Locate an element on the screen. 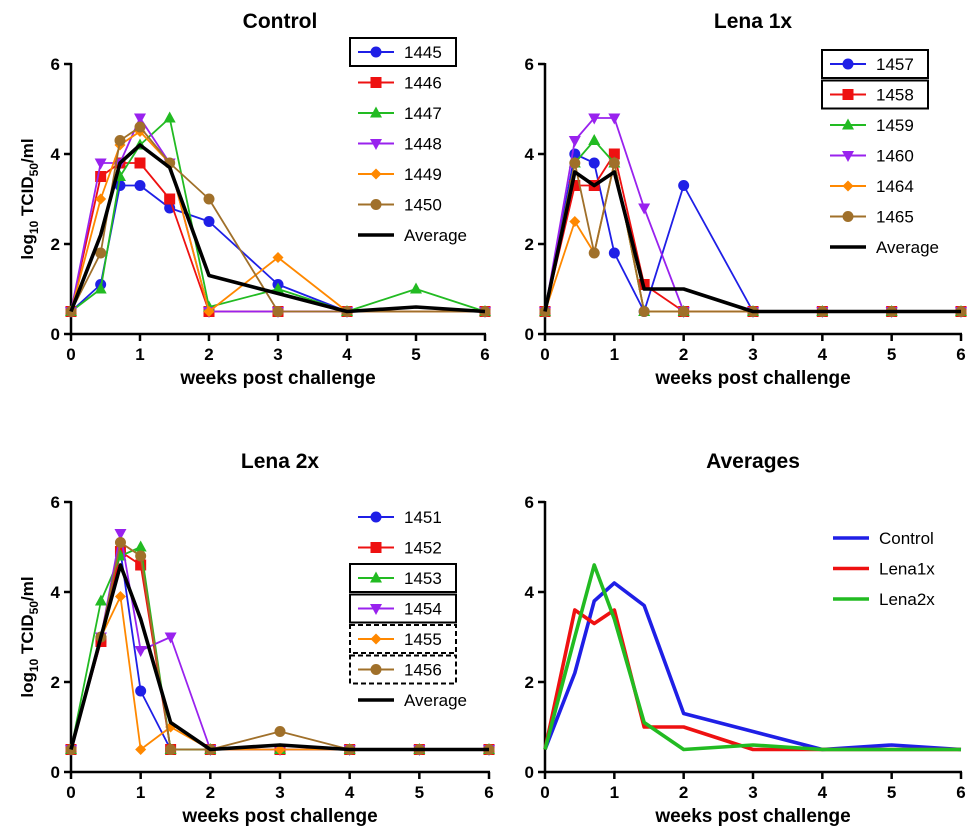  y-tick-label: 4 is located at coordinates (530, 154).